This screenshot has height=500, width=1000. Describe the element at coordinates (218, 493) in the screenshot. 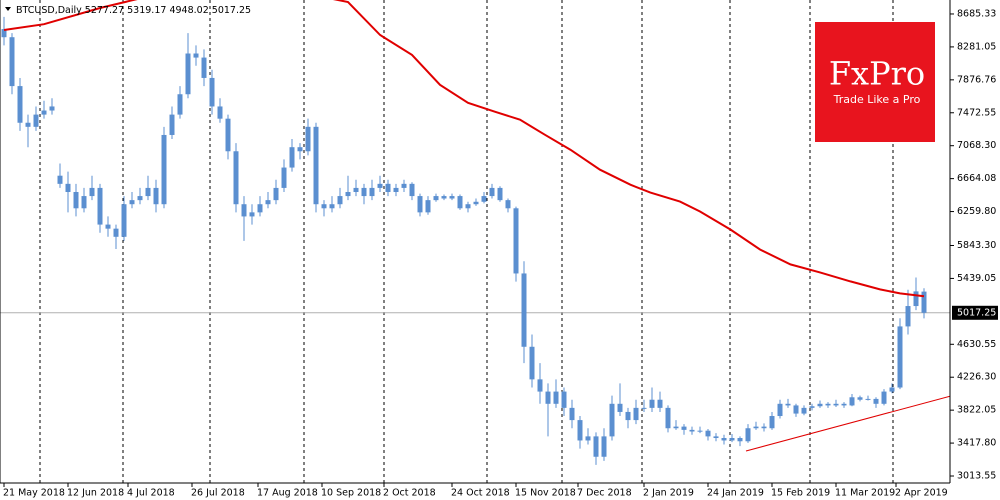

I see `x-tick-label: 26 Jul 2018` at that location.